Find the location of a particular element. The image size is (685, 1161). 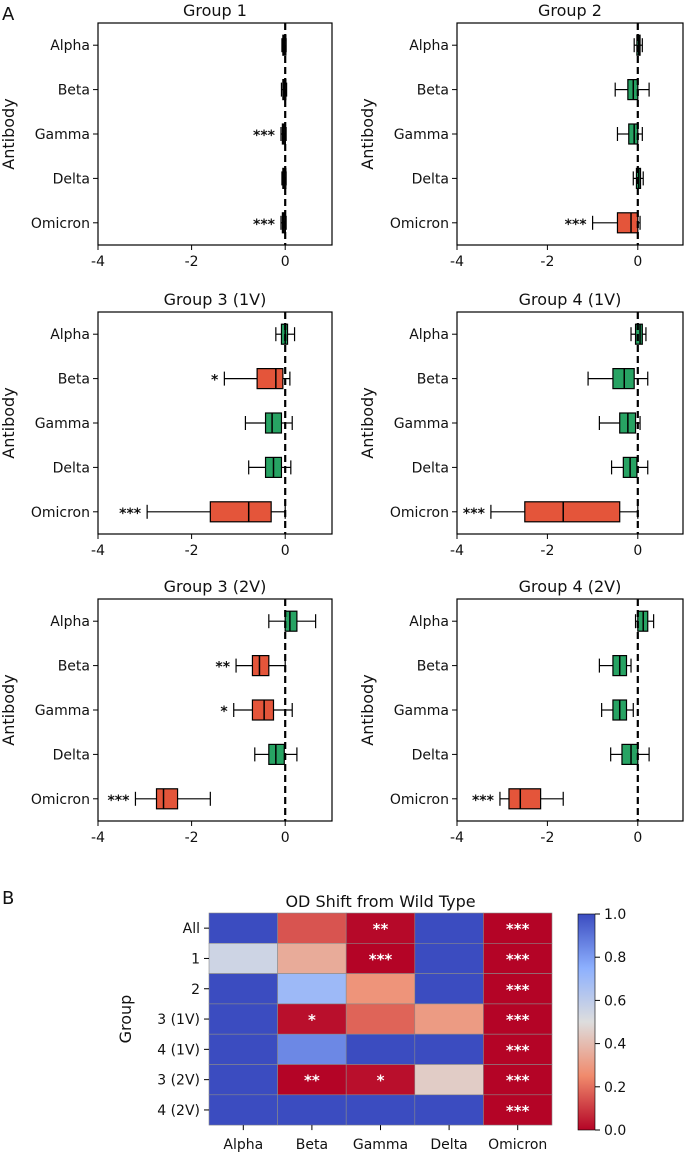

heatmap-y-label-4: 4 (1V) is located at coordinates (178, 1050).